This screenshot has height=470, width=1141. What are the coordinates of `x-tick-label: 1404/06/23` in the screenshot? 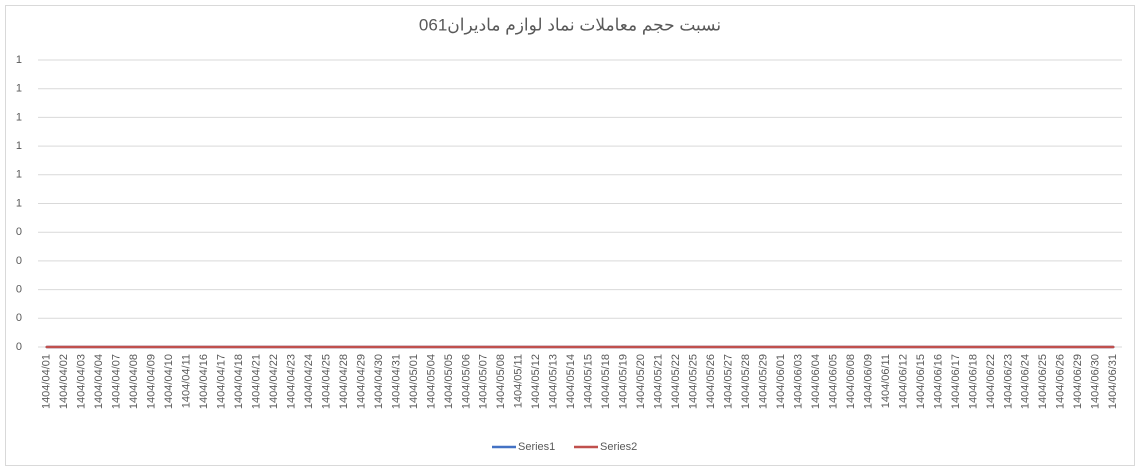 It's located at (1008, 381).